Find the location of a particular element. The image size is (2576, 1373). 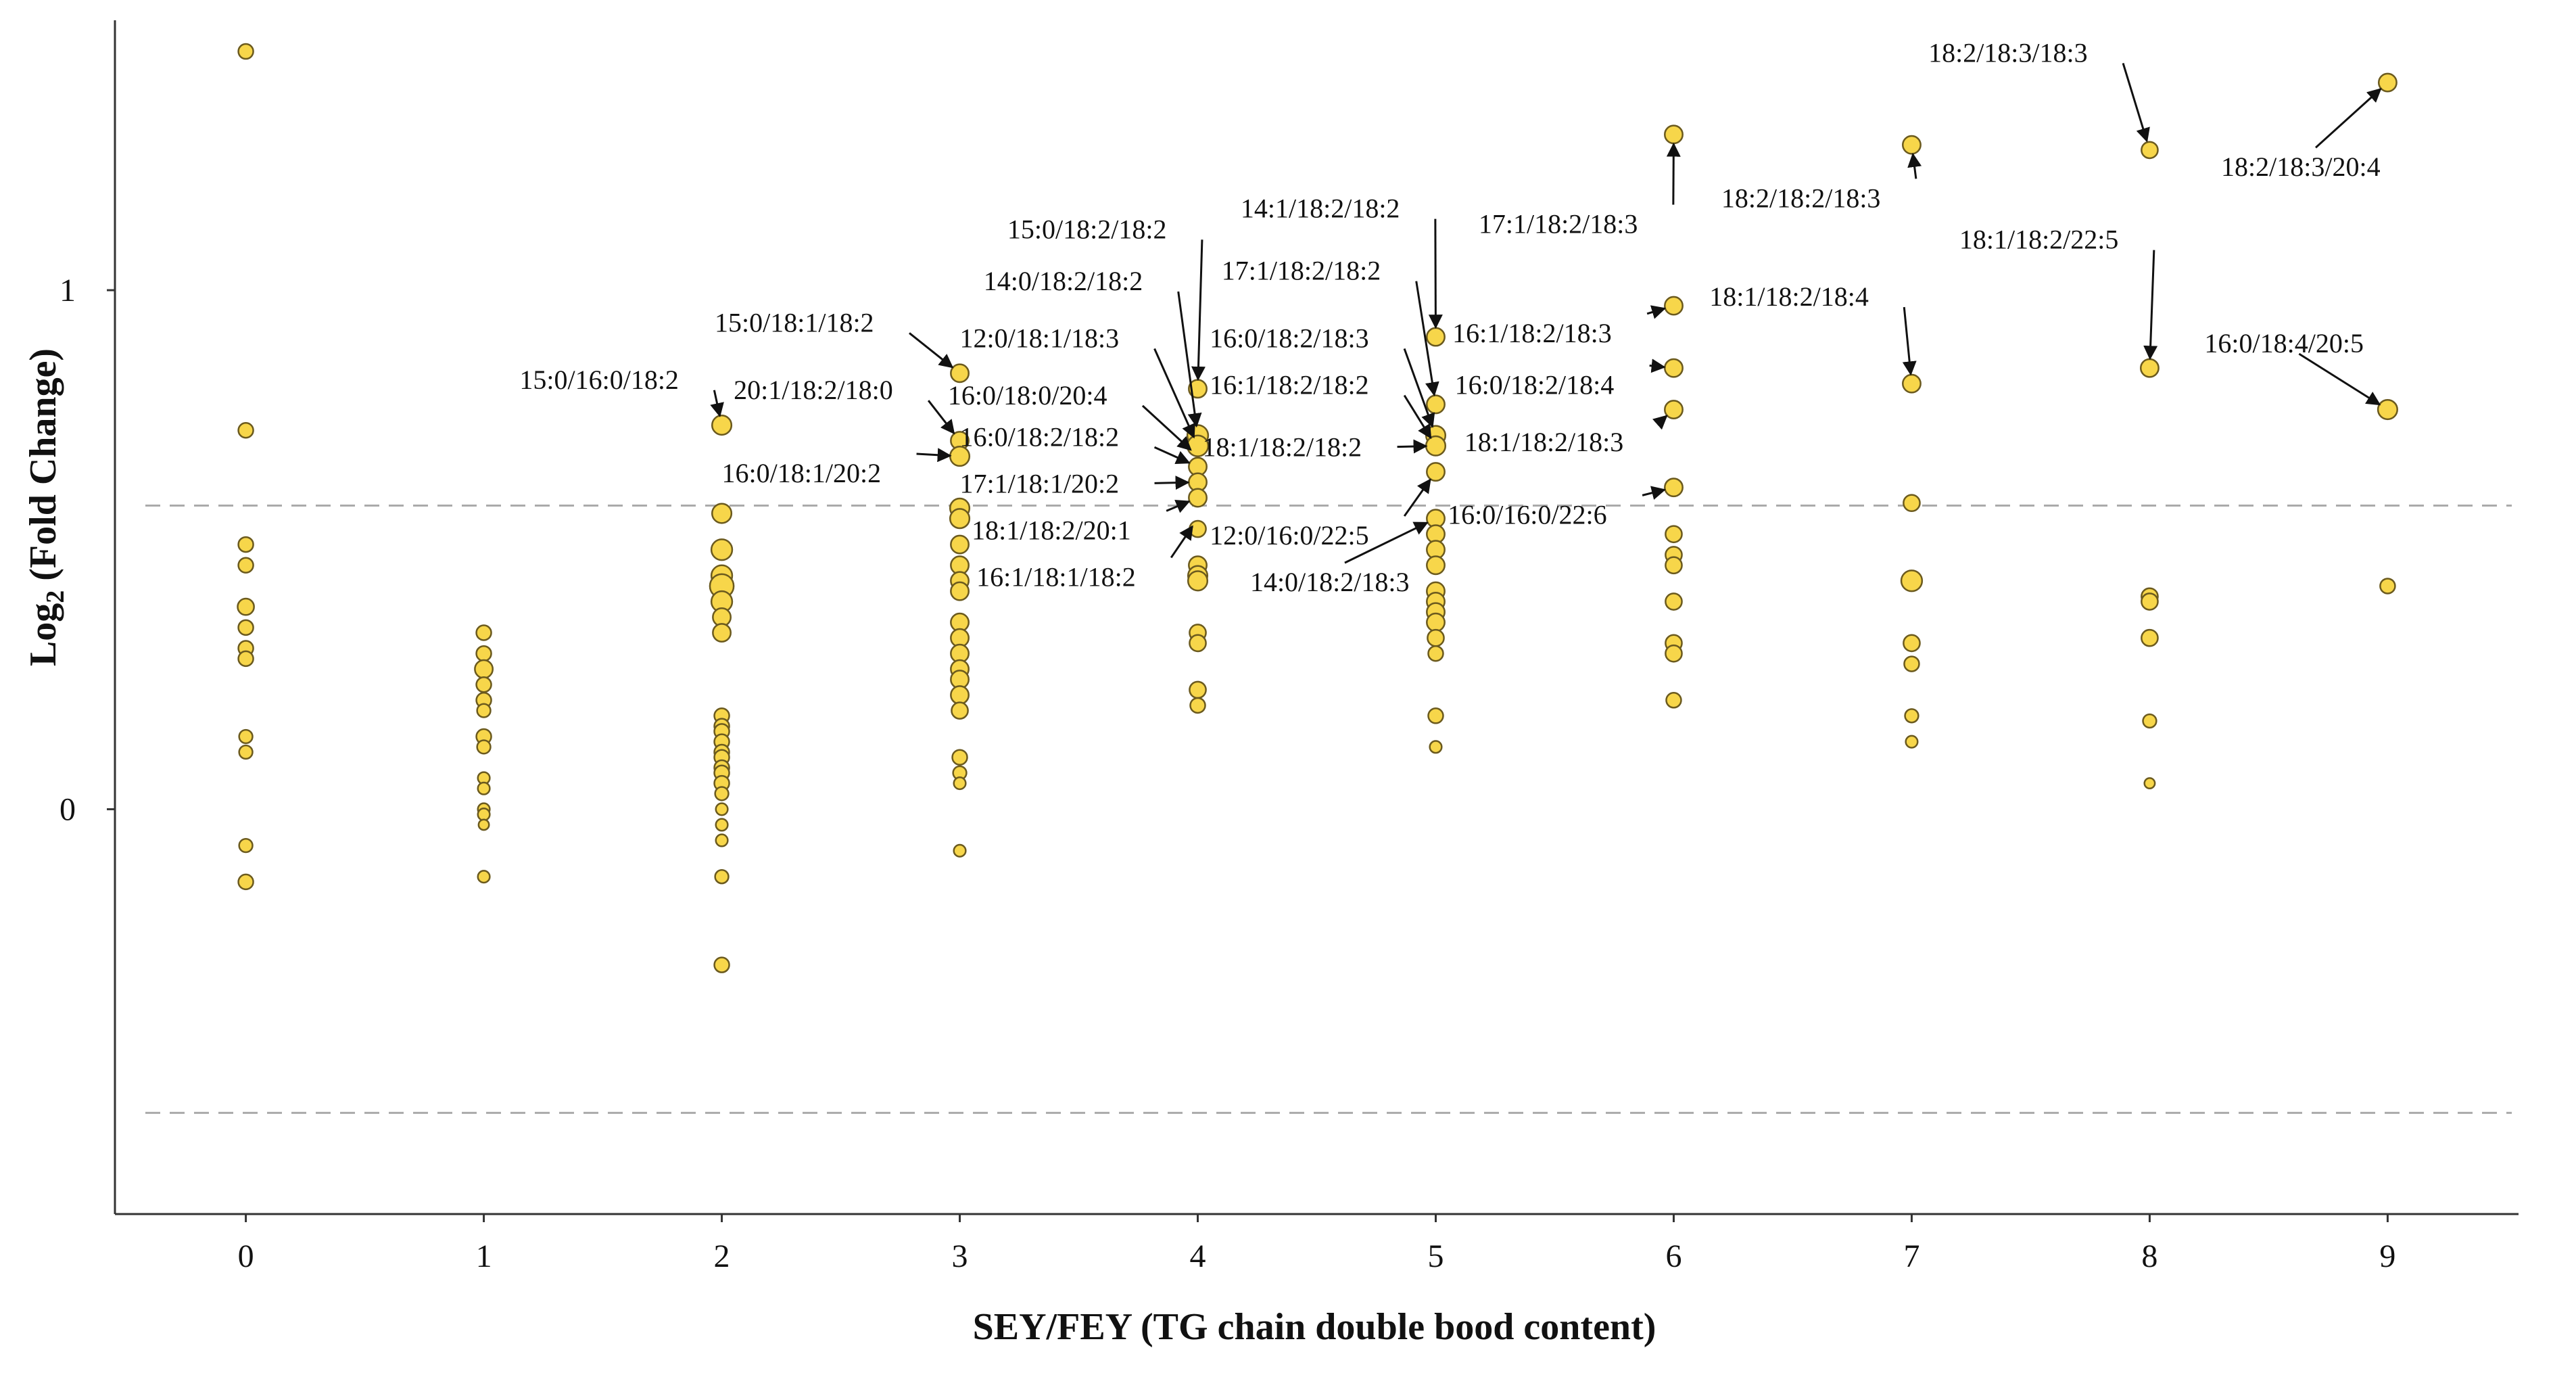

annotation-label: 18:1/18:2/18:4 is located at coordinates (1789, 296).